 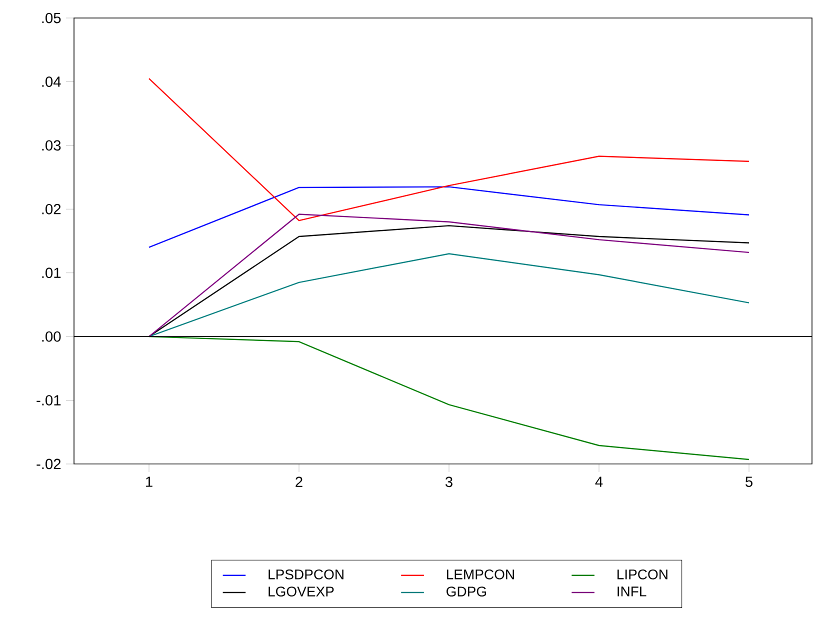 I want to click on y-tick-label: .01, so click(x=51, y=273).